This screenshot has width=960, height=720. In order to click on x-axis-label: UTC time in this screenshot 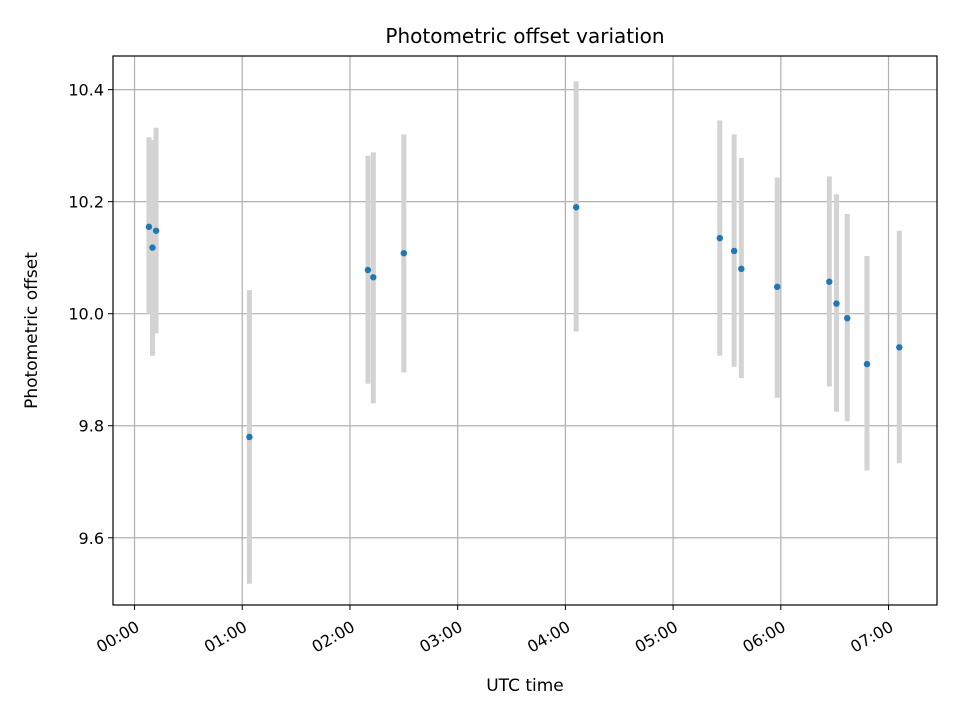, I will do `click(525, 686)`.